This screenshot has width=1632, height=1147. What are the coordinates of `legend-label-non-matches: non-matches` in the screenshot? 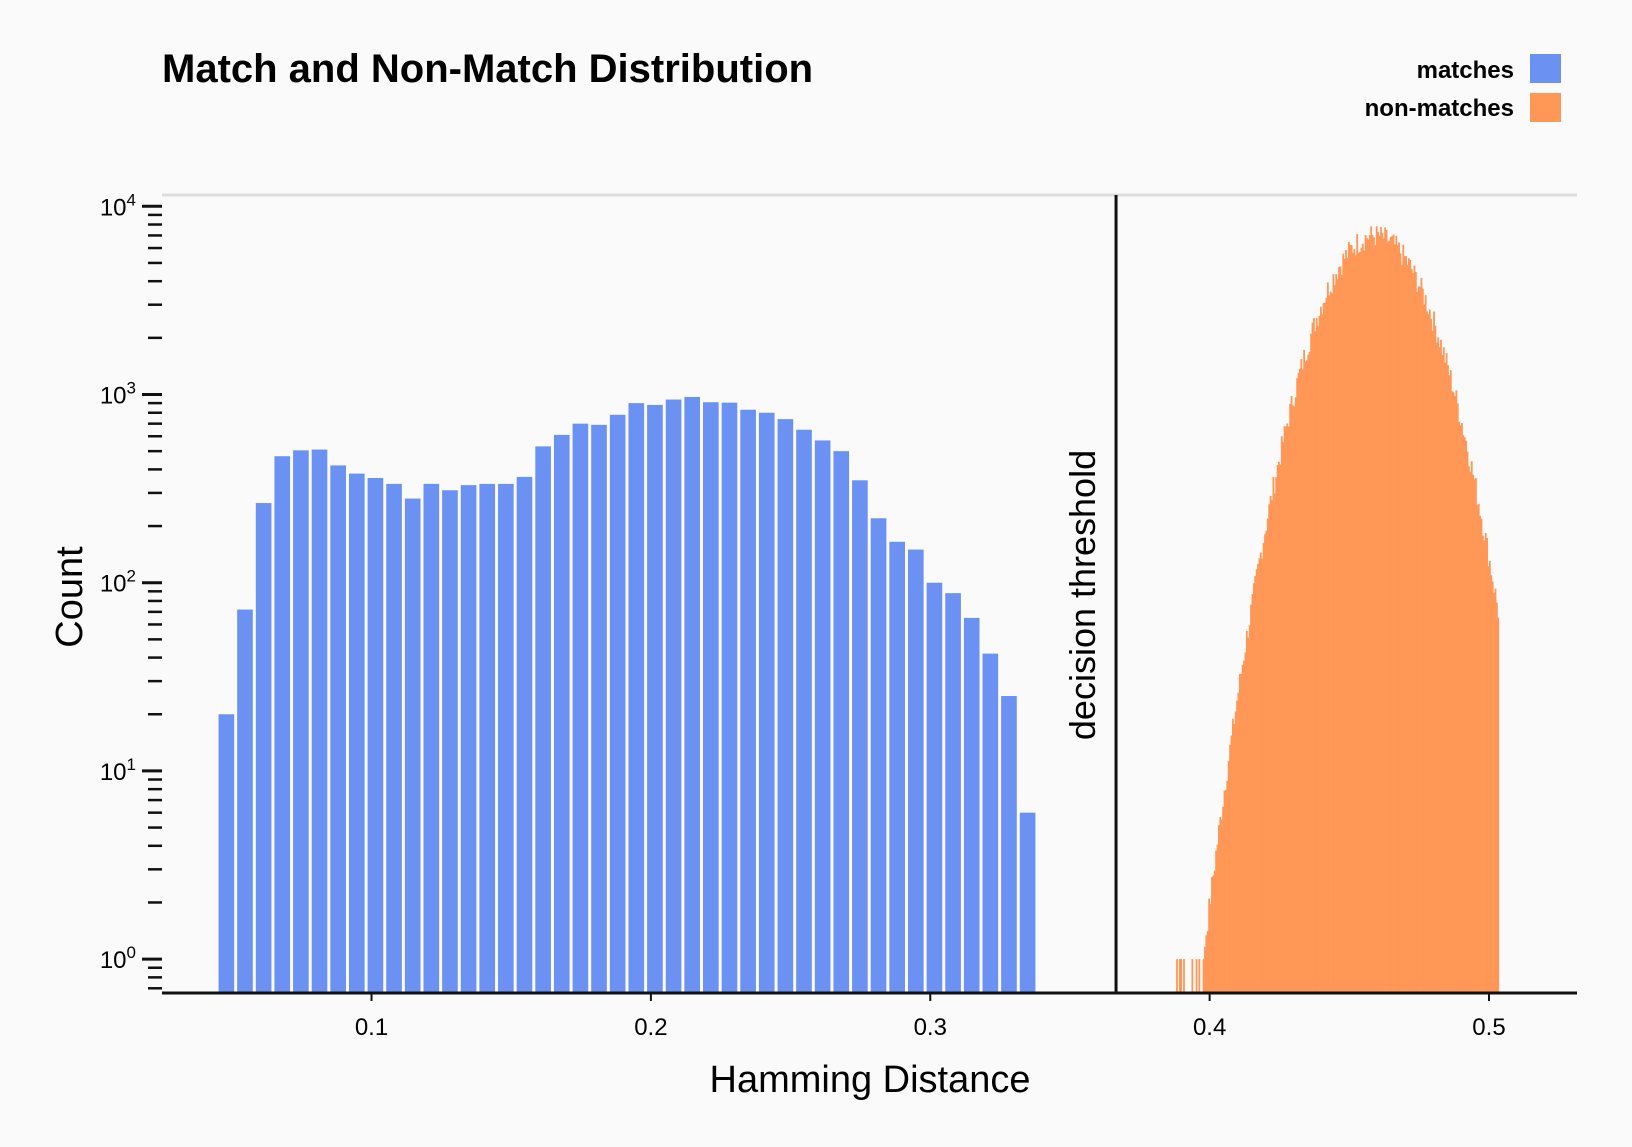 It's located at (1439, 108).